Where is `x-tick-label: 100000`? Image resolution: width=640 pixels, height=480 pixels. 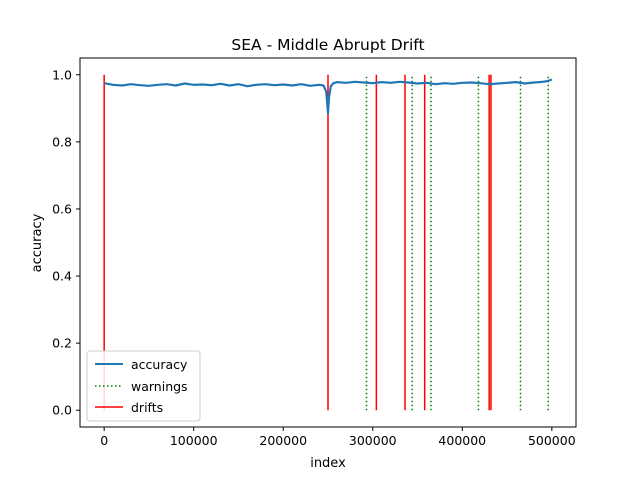 x-tick-label: 100000 is located at coordinates (194, 440).